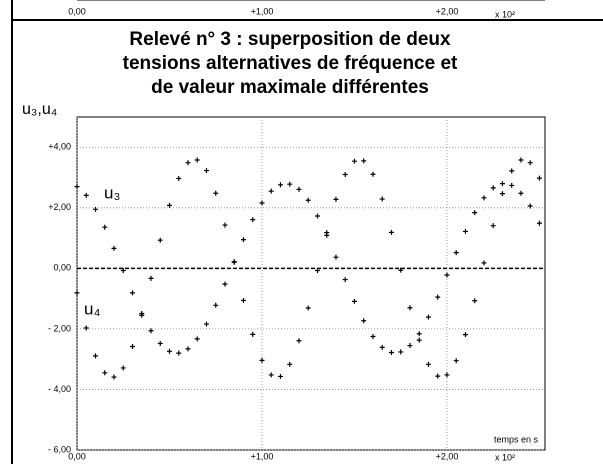  I want to click on y-axis-label: u₃,u₄, so click(39, 109).